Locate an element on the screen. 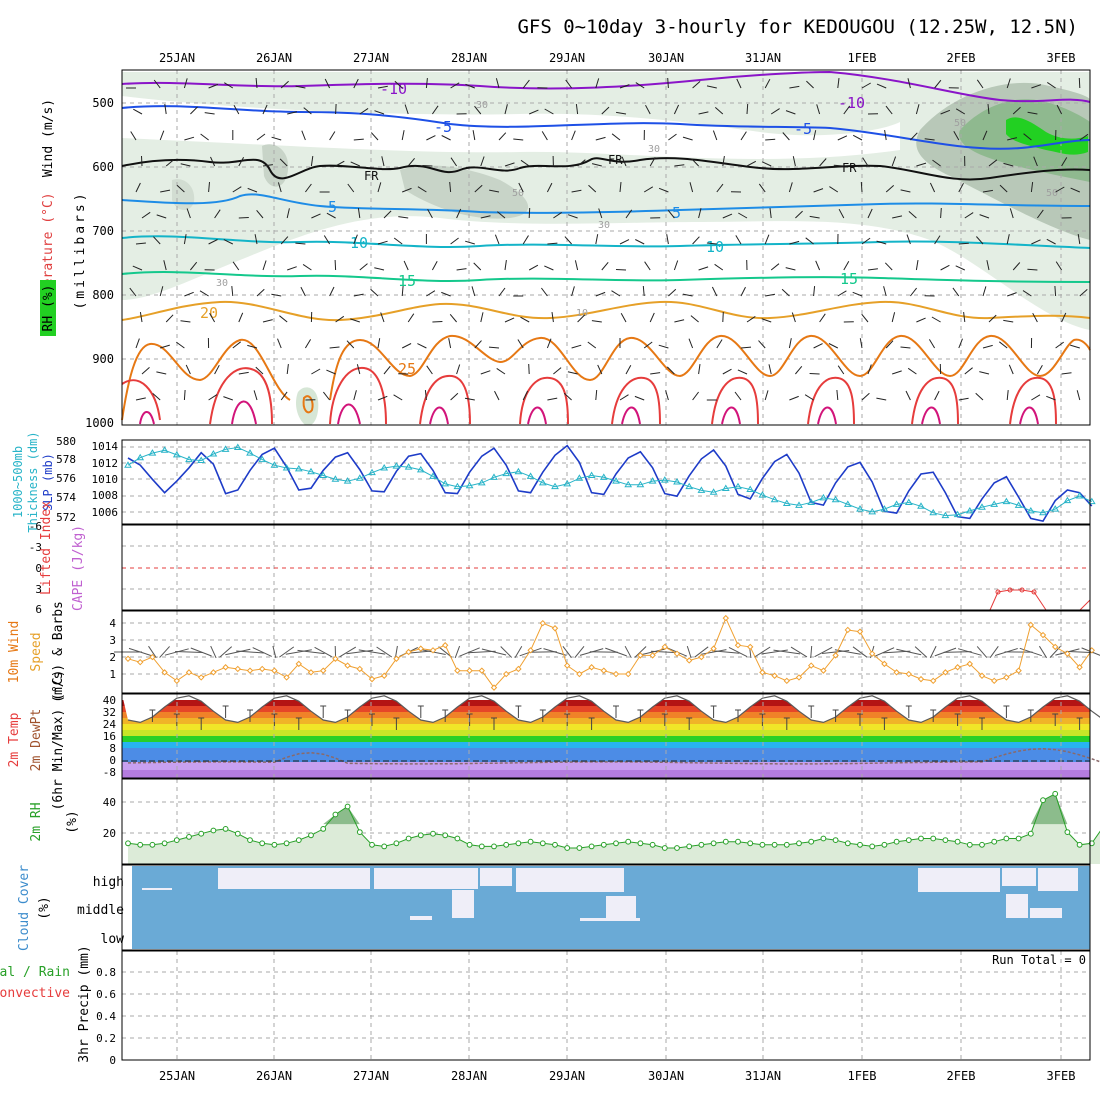  temp2m-axis: -8 0 8 16 24 32 40 is located at coordinates (110, 736).